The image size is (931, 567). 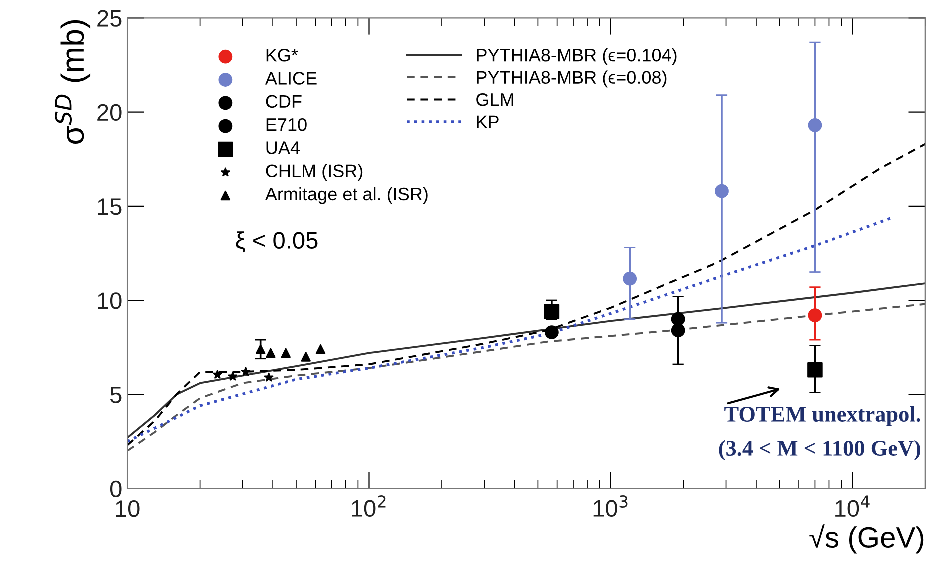 I want to click on x-axis-title: √s (GeV), so click(x=867, y=539).